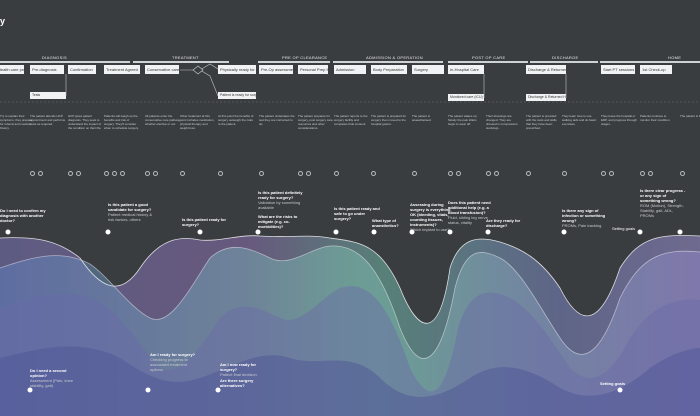  What do you see at coordinates (237, 383) in the screenshot?
I see `bottom-question-text: Are there surgery alternatives?` at bounding box center [237, 383].